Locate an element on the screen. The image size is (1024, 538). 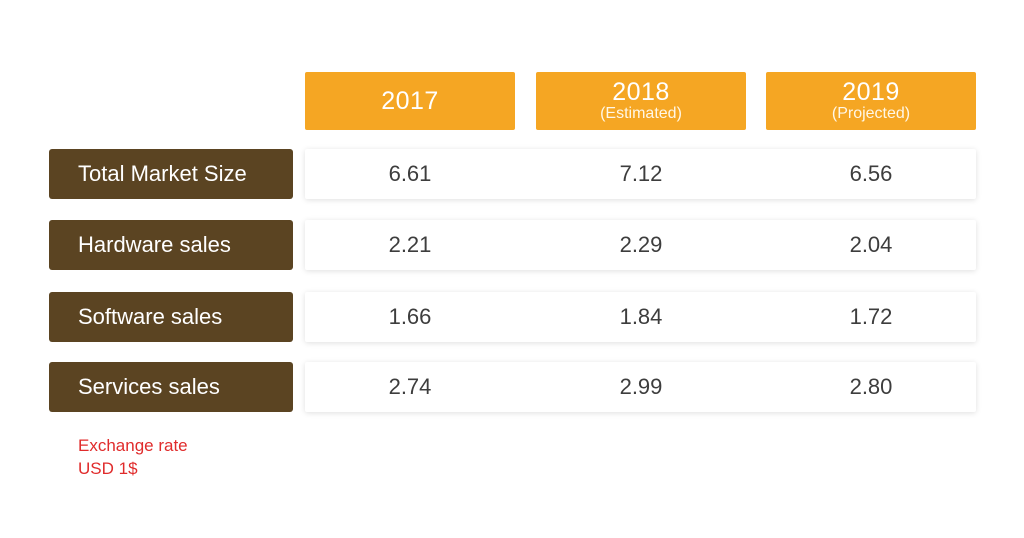
value-cell: 2.74 is located at coordinates (410, 386).